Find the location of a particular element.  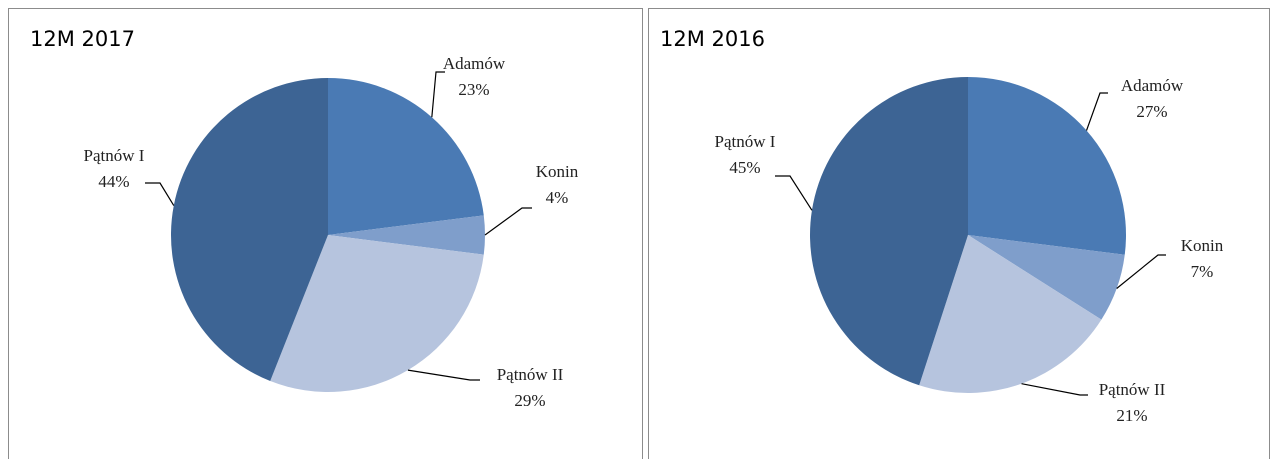

chart-title: 12M 2017 is located at coordinates (82, 39).